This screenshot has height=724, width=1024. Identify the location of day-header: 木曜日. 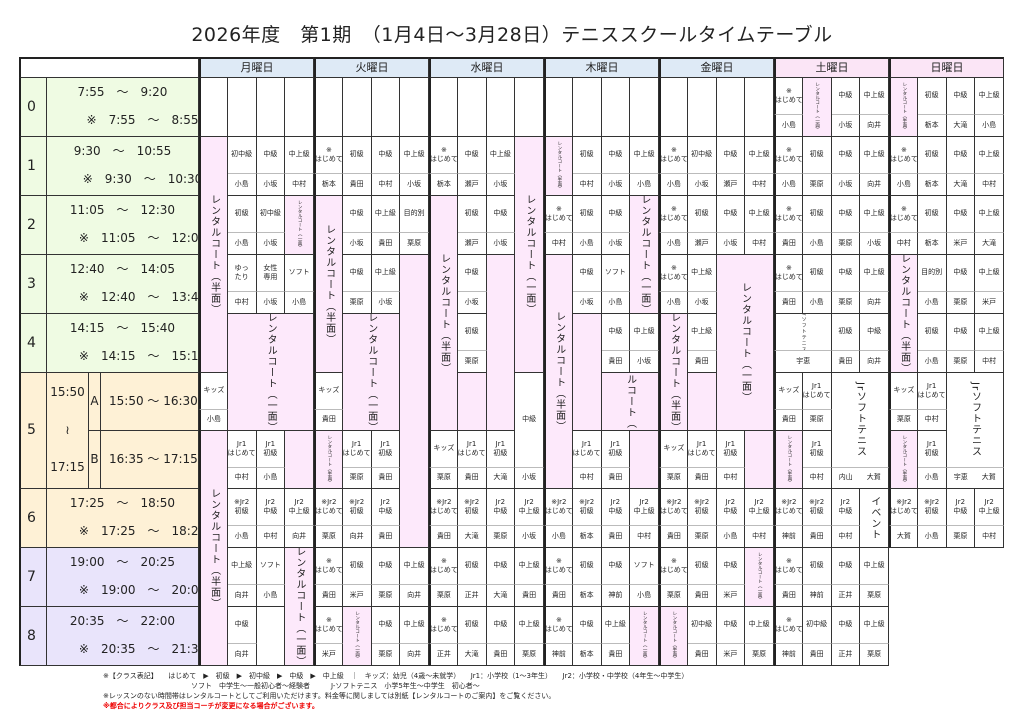
(601, 67).